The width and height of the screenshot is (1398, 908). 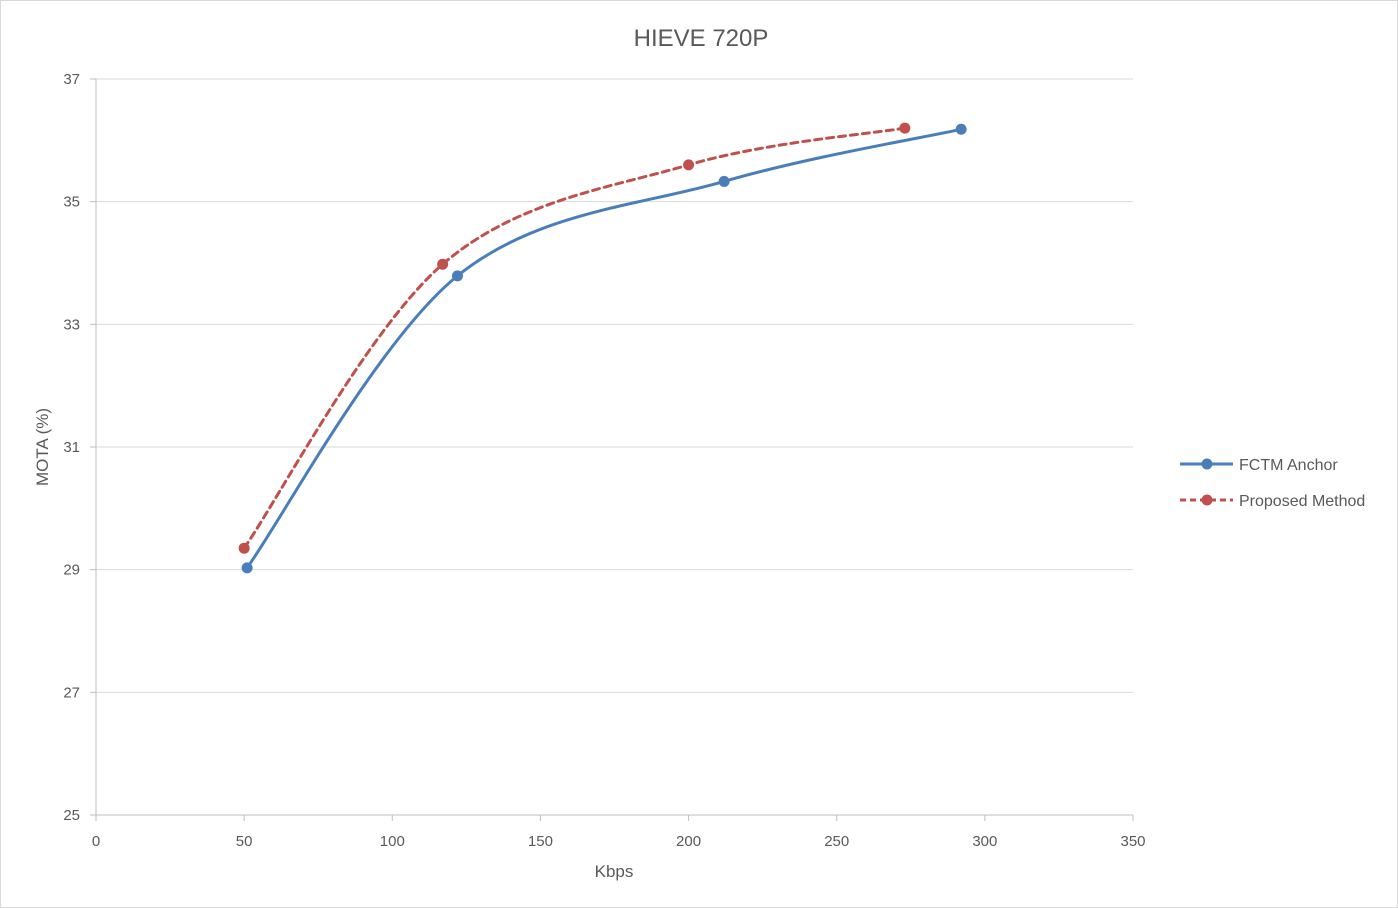 I want to click on x-tick-label: 100, so click(x=392, y=841).